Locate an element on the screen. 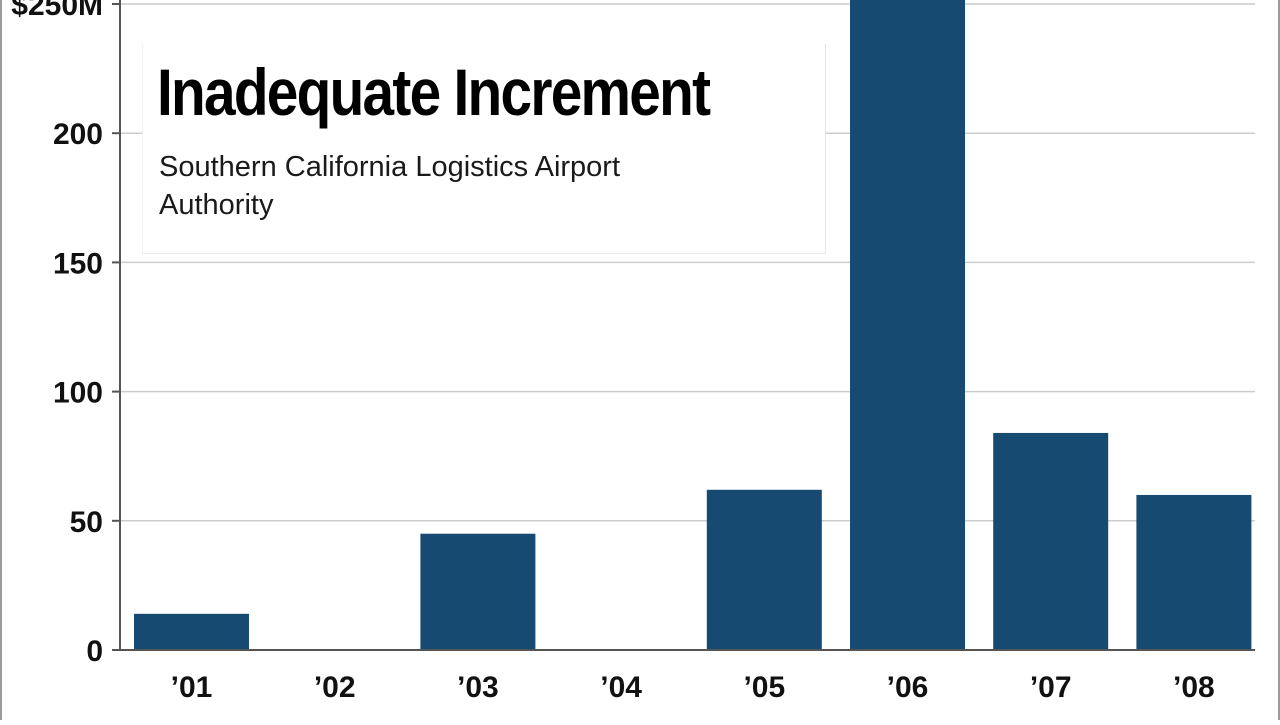 The height and width of the screenshot is (725, 1280). y-tick-label: 100 is located at coordinates (78, 393).